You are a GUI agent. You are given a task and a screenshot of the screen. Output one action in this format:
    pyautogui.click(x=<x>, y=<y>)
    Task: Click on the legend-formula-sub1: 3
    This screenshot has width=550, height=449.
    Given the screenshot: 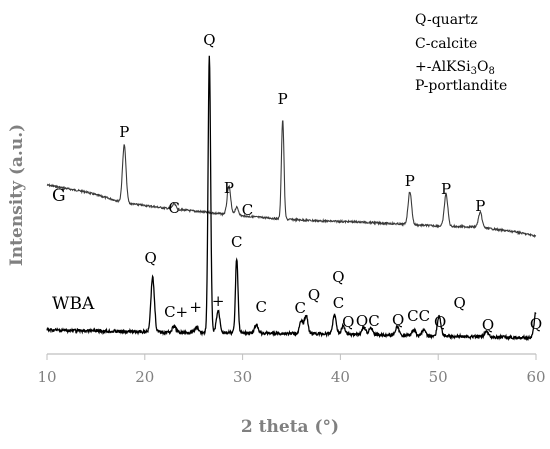 What is the action you would take?
    pyautogui.click(x=474, y=71)
    